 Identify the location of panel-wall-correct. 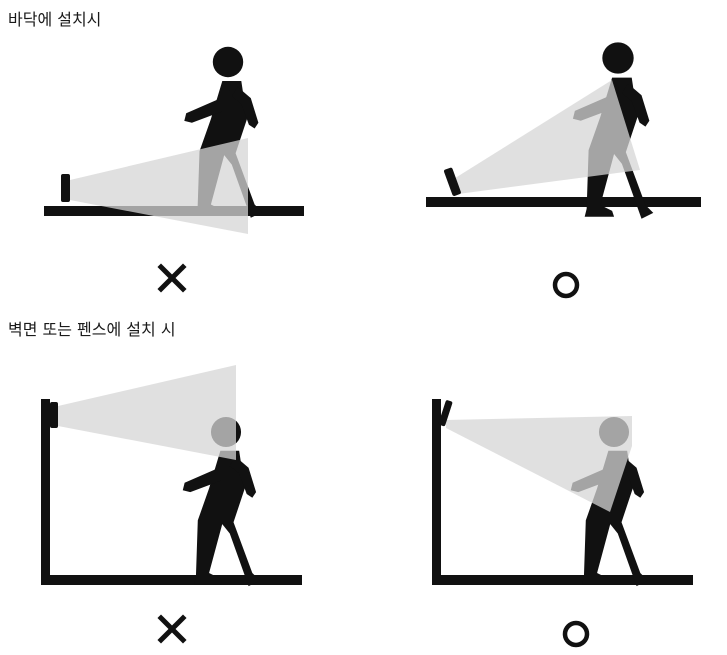
(562, 493).